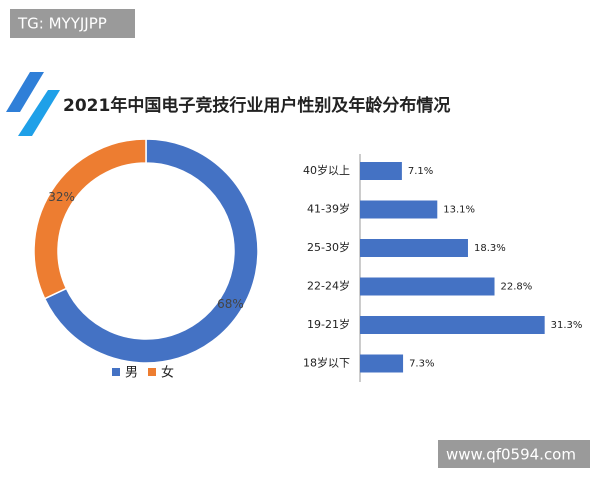 This screenshot has width=600, height=480. What do you see at coordinates (420, 171) in the screenshot?
I see `data-label: 7.1%` at bounding box center [420, 171].